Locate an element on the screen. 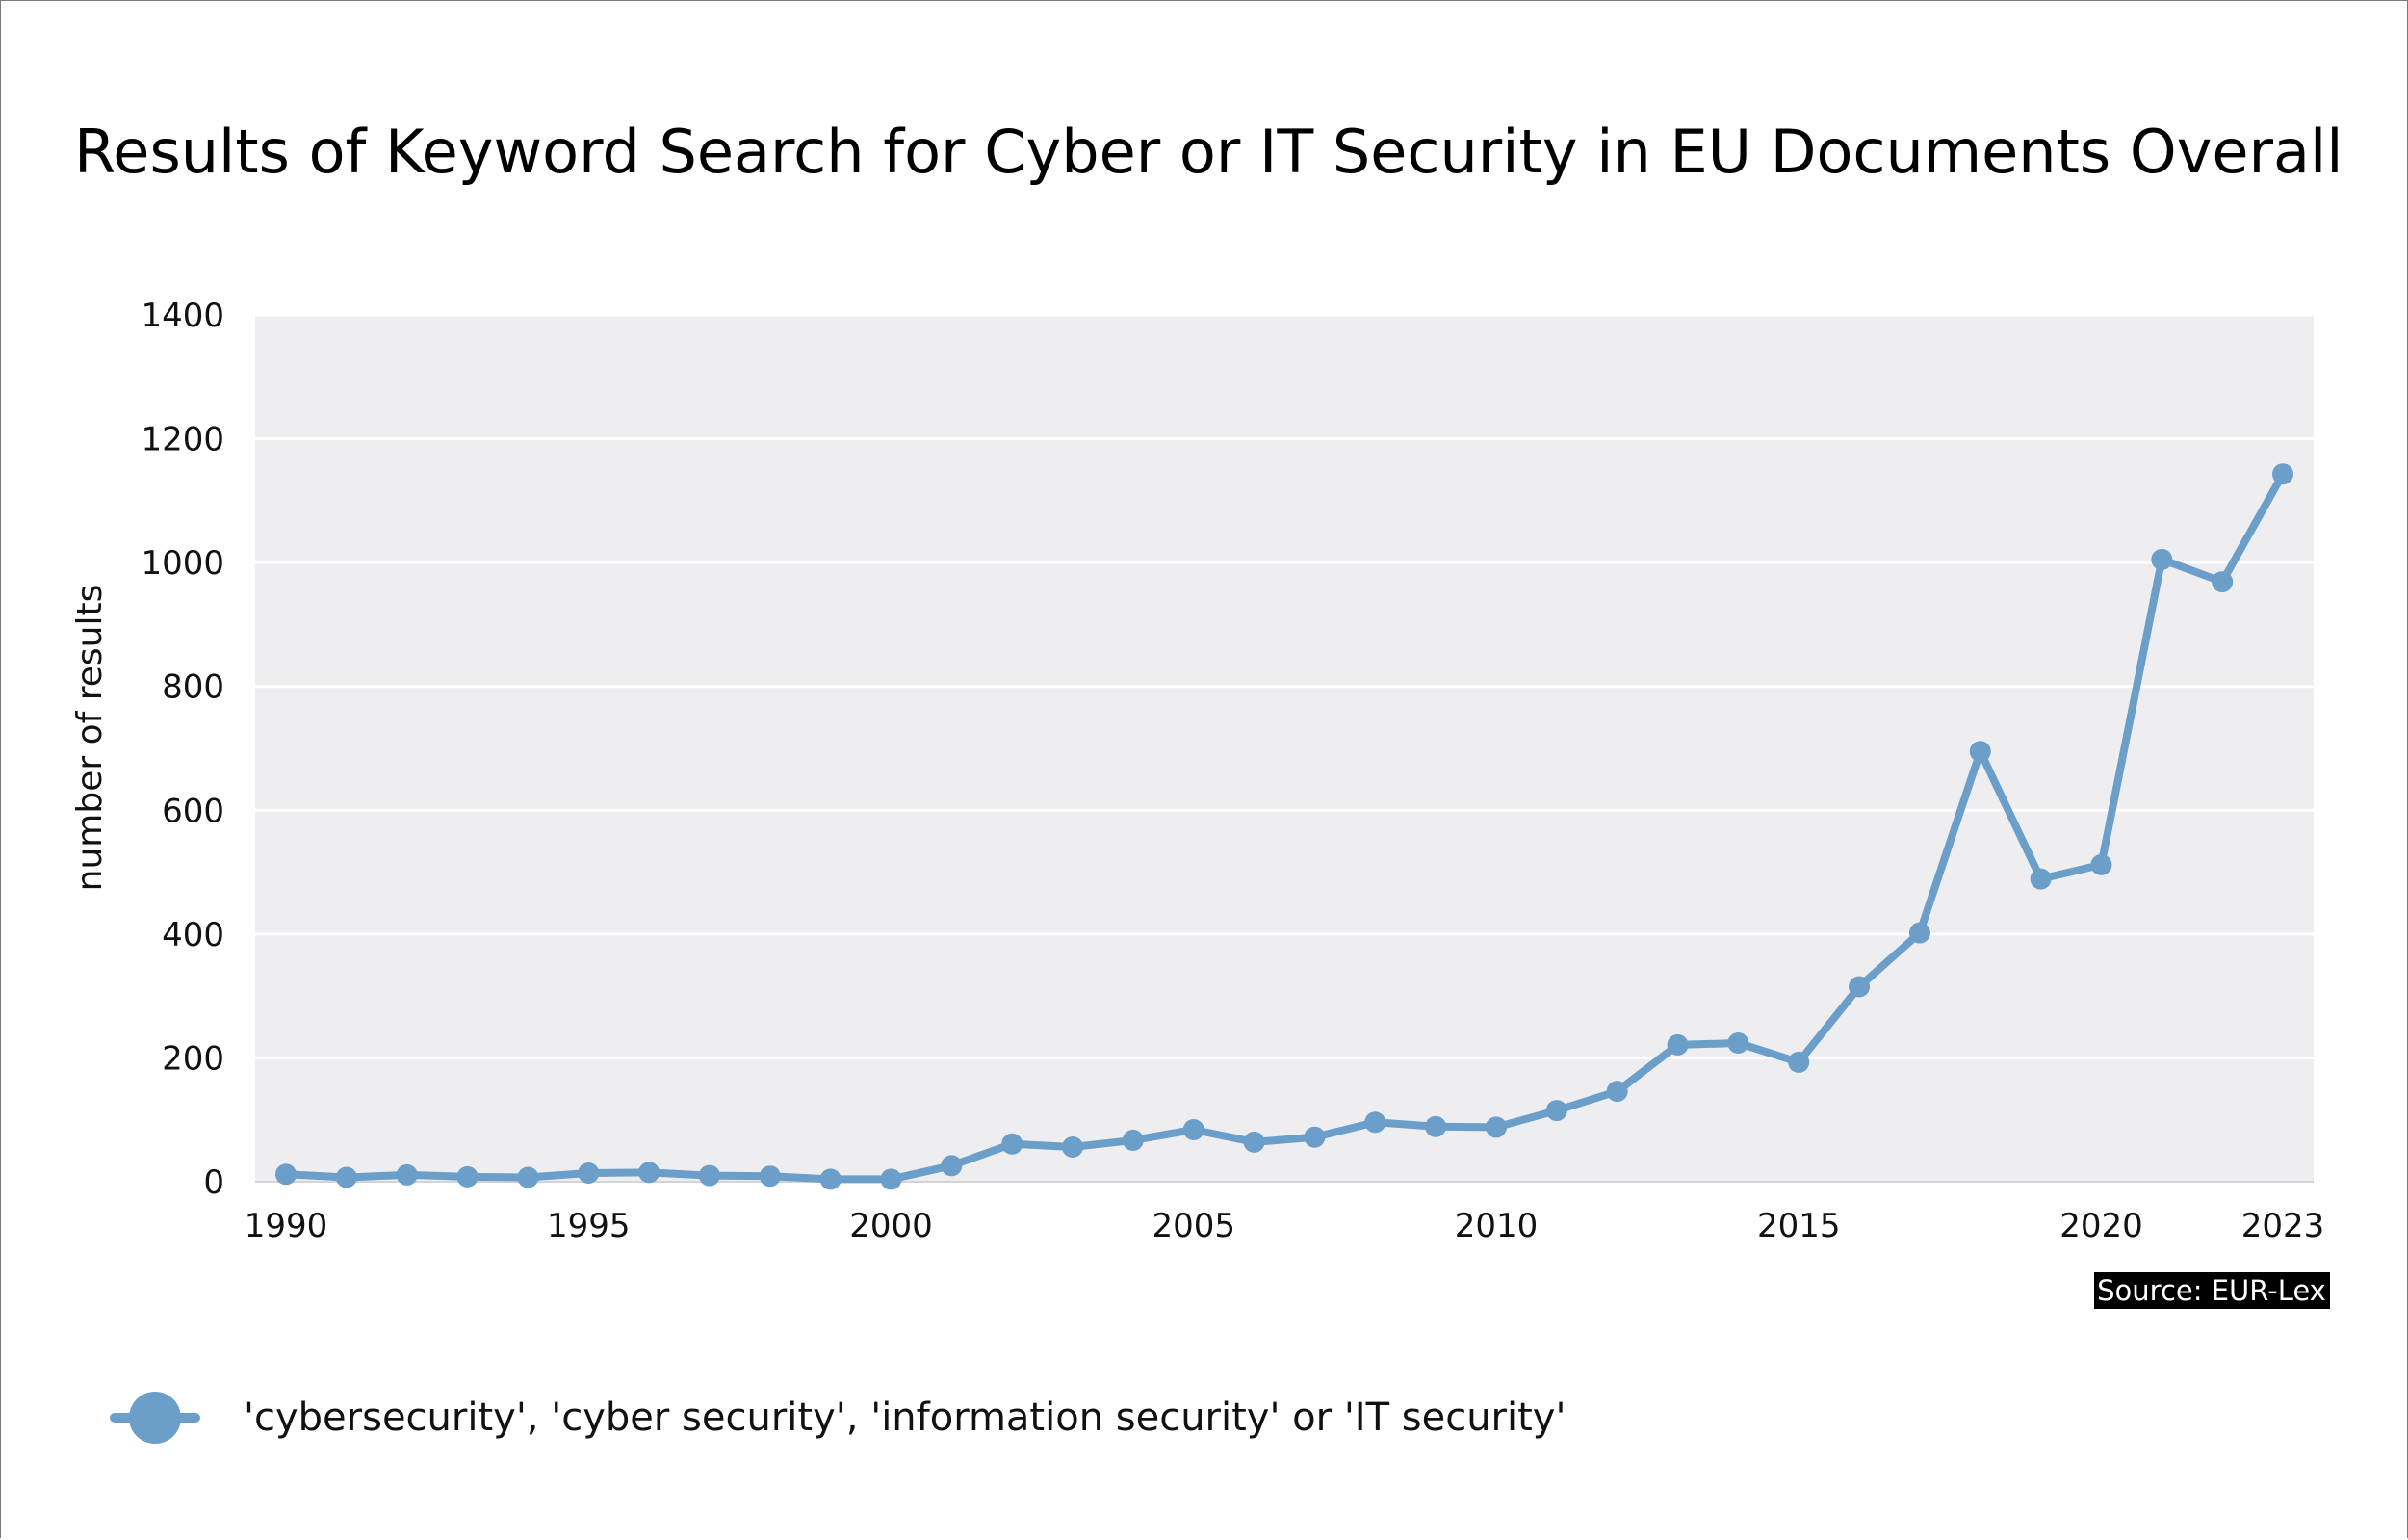 Image resolution: width=2408 pixels, height=1540 pixels. x-tick-label: 2020 is located at coordinates (2101, 1226).